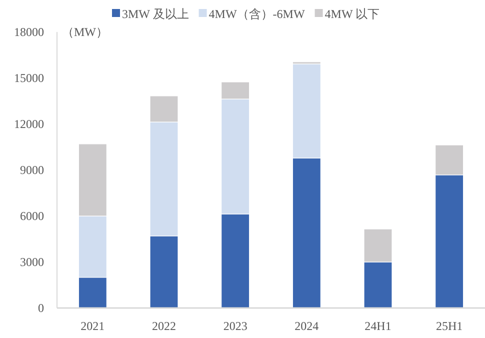  What do you see at coordinates (235, 326) in the screenshot?
I see `x-tick-label: 2023` at bounding box center [235, 326].